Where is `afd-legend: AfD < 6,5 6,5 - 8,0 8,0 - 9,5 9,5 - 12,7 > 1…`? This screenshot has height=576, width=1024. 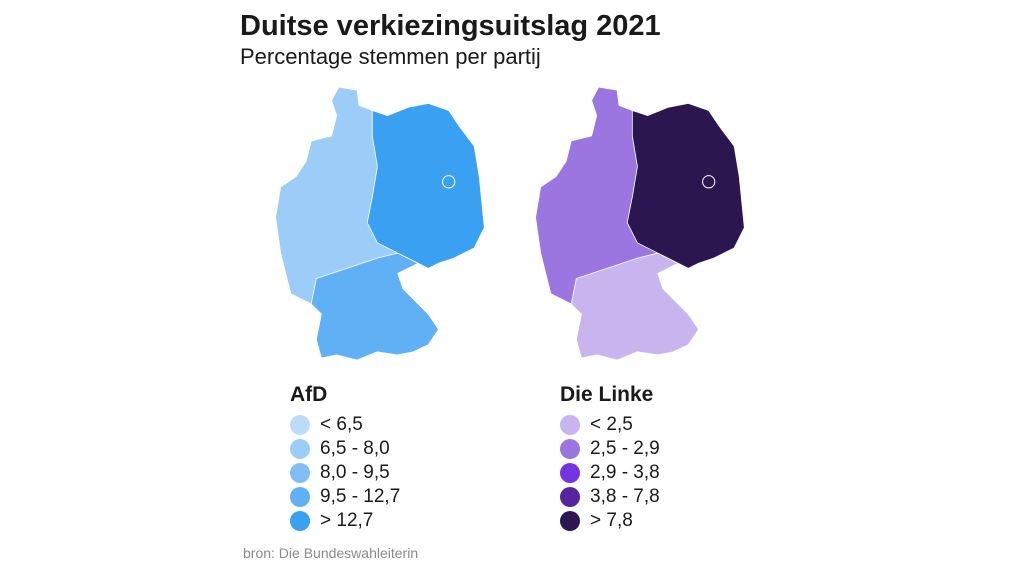
afd-legend: AfD < 6,5 6,5 - 8,0 8,0 - 9,5 9,5 - 12,7 > 1… is located at coordinates (345, 458).